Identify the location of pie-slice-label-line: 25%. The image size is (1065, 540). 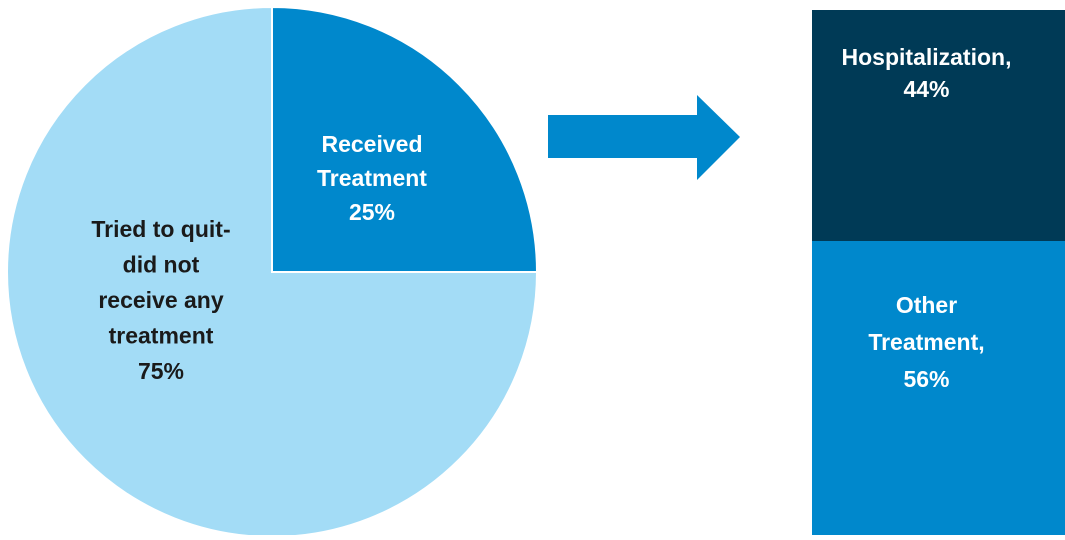
(372, 212).